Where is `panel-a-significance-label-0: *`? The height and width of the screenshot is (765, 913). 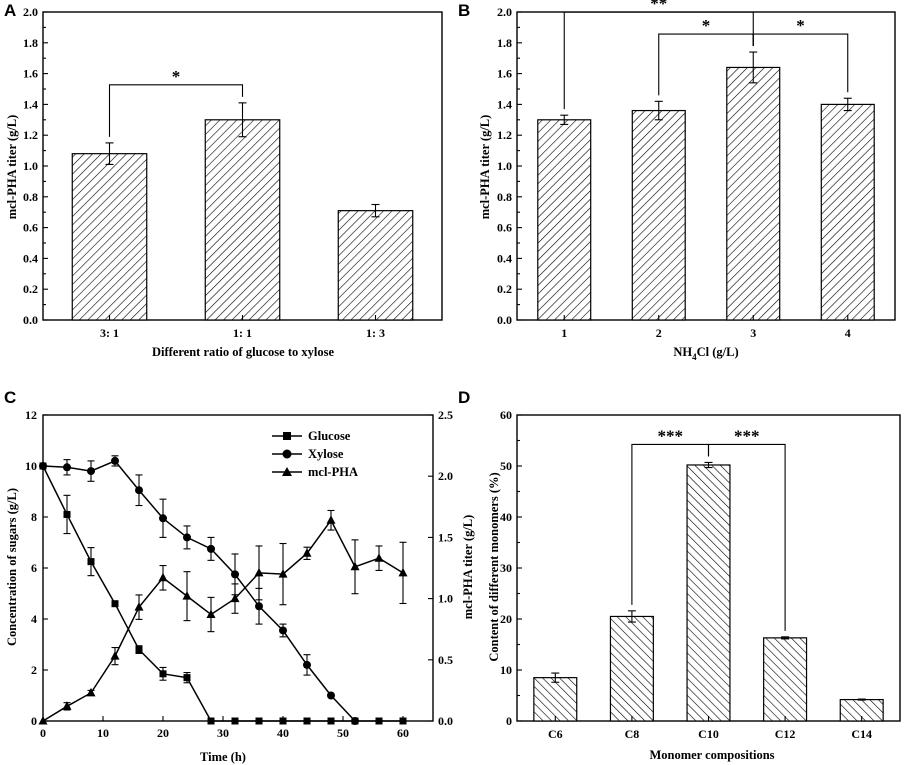
panel-a-significance-label-0: * is located at coordinates (176, 76).